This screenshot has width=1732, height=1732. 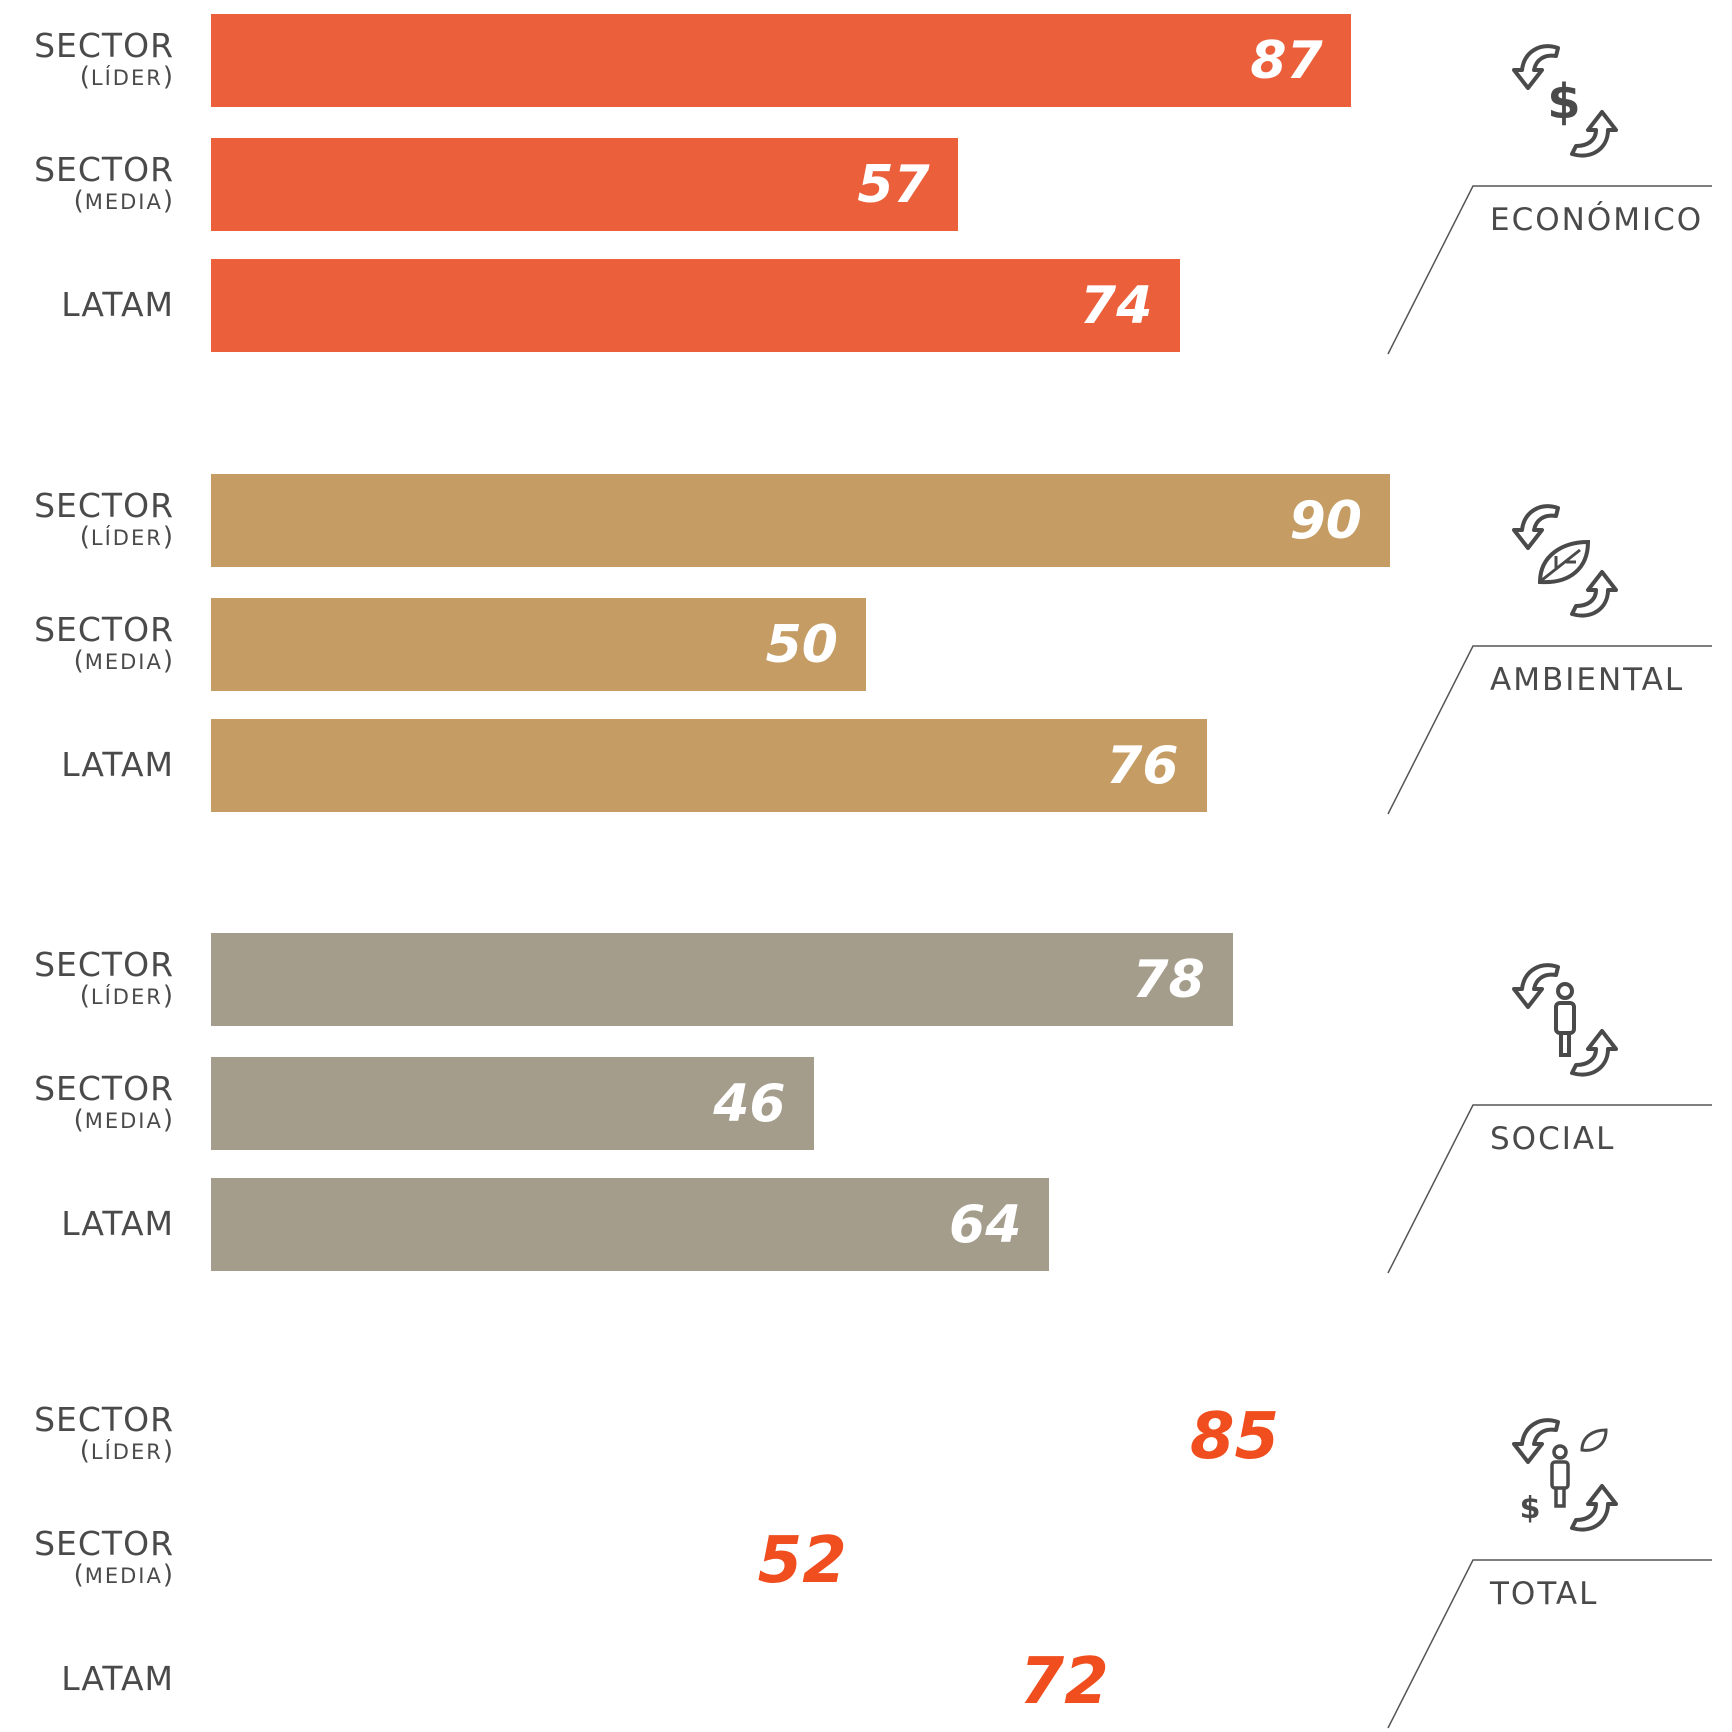 I want to click on bar-value-label: 46, so click(x=749, y=1103).